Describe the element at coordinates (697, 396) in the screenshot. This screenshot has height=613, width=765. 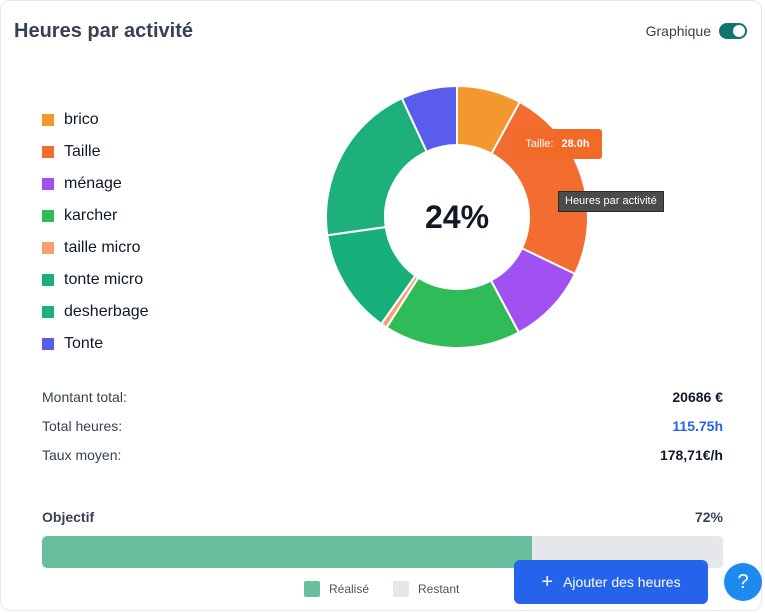
I see `stat-value: 20686 €` at that location.